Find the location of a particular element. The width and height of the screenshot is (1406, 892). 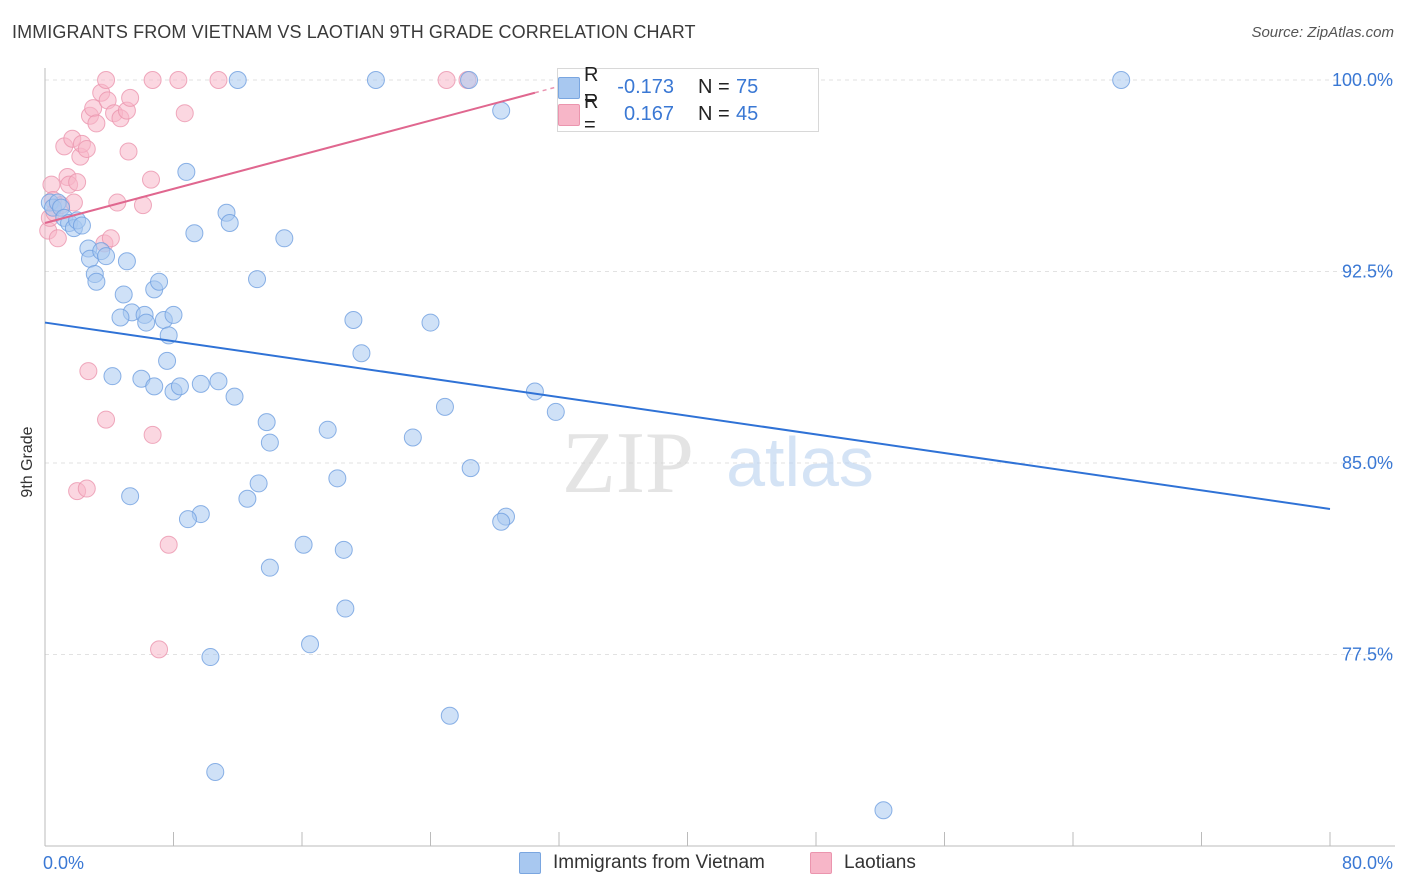

watermark-atlas: atlas is located at coordinates (800, 462).